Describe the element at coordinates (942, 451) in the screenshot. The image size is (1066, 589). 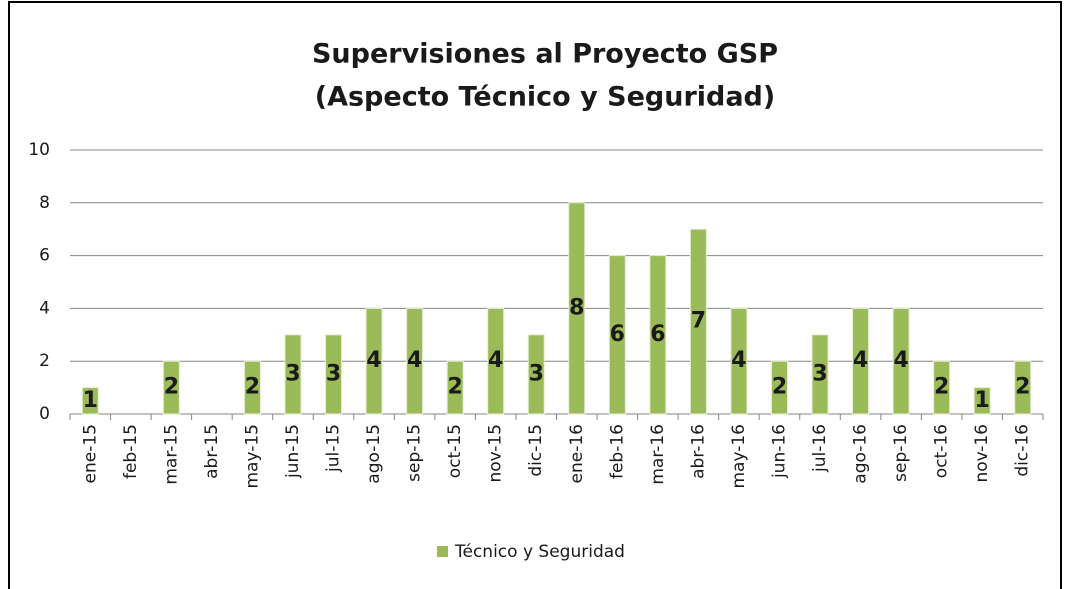
I see `x-tick-label: oct-16` at that location.